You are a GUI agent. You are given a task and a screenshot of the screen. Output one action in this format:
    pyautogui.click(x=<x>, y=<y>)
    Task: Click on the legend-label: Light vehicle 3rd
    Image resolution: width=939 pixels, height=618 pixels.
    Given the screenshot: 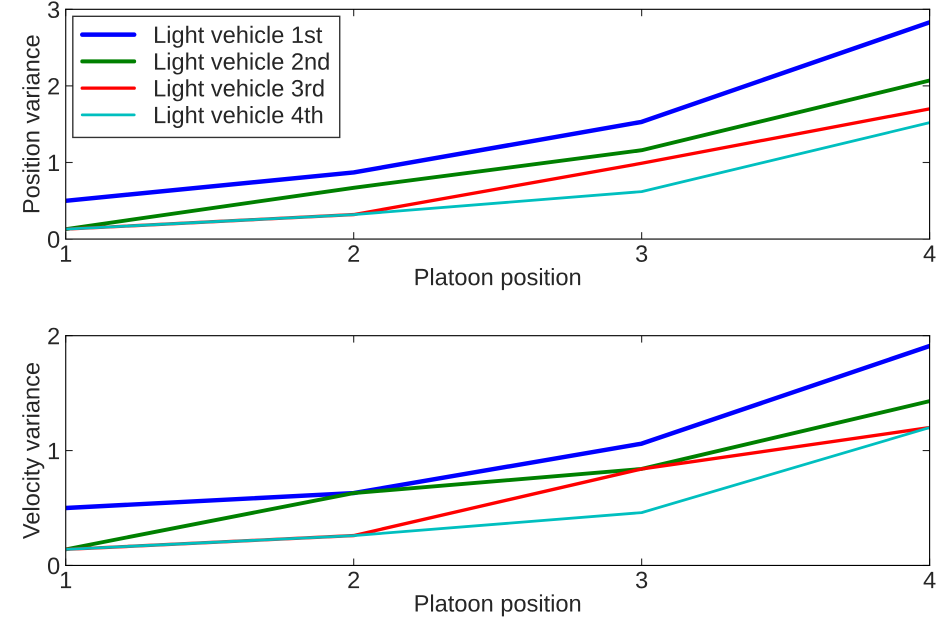 What is the action you would take?
    pyautogui.click(x=239, y=90)
    